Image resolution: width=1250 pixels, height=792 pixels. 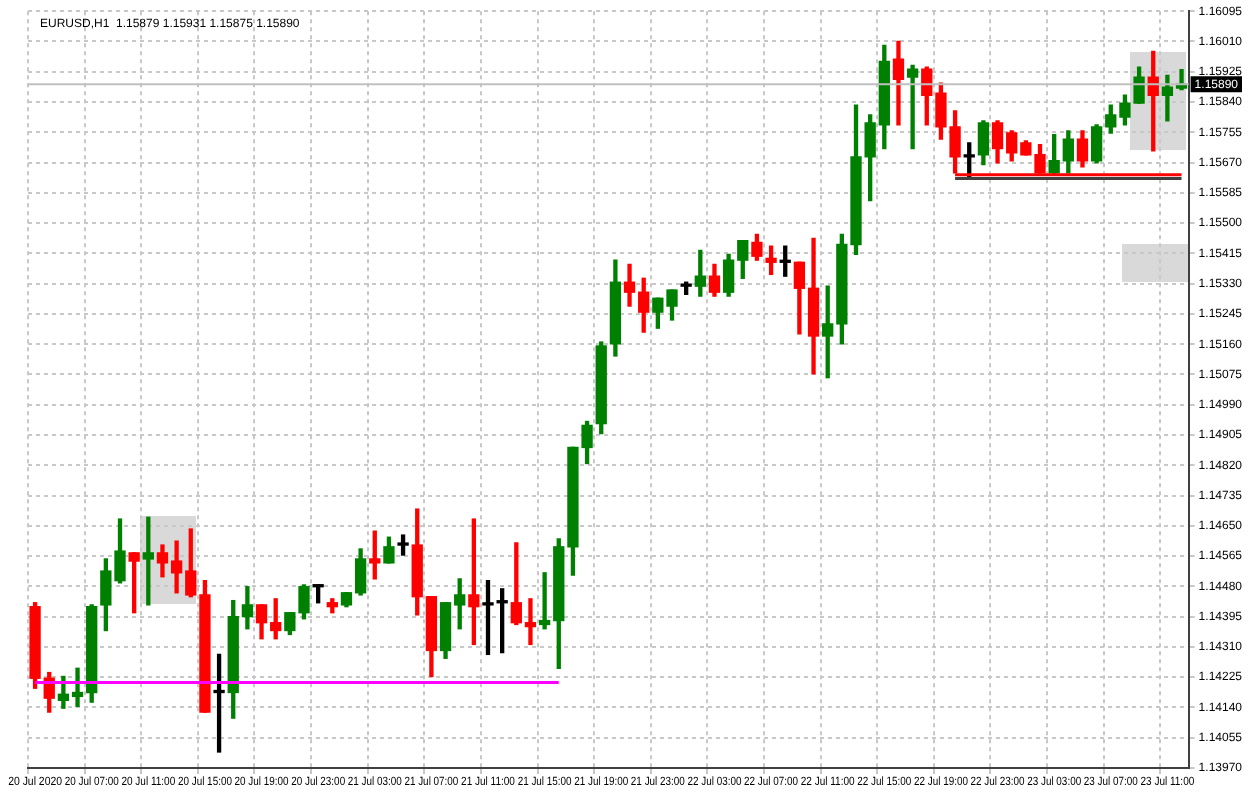 What do you see at coordinates (912, 107) in the screenshot?
I see `candlestick` at bounding box center [912, 107].